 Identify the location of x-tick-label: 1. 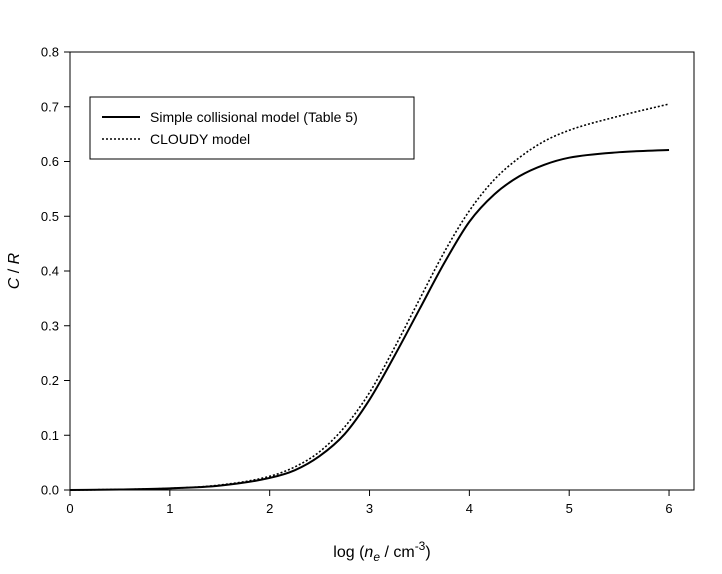
(169, 508).